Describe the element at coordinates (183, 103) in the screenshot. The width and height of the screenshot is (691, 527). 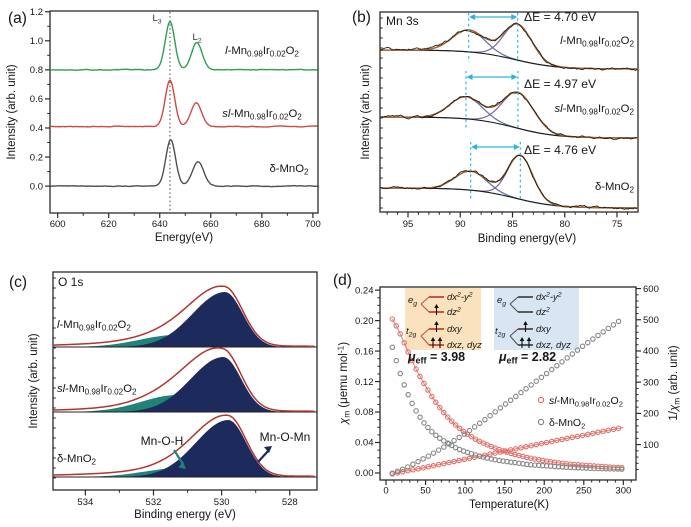
I see `spectrum-curve-sl-Mn0.98Ir0.02O2` at that location.